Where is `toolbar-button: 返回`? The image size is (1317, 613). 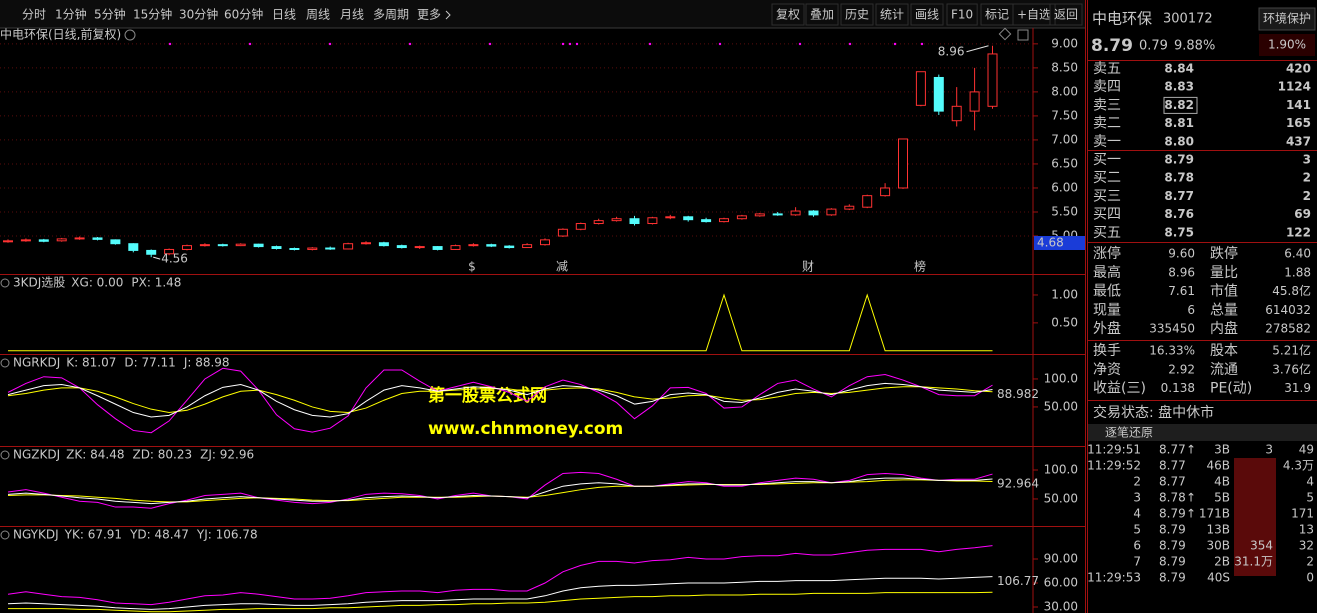 toolbar-button: 返回 is located at coordinates (1066, 15).